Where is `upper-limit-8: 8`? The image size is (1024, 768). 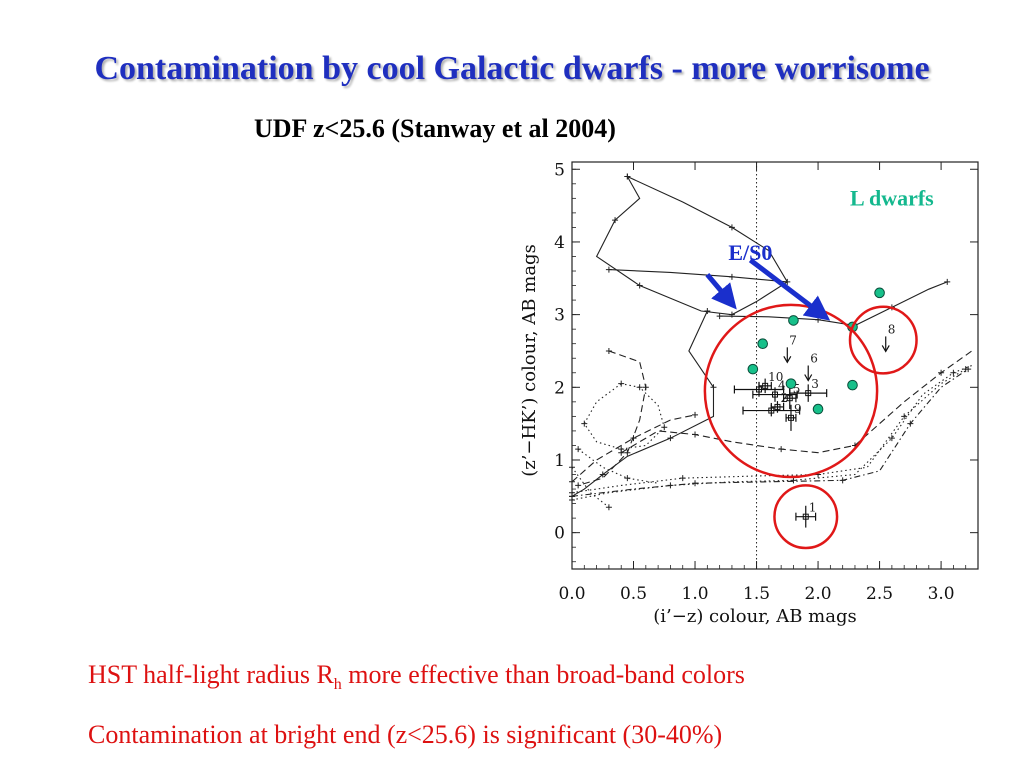
upper-limit-8: 8 is located at coordinates (888, 337).